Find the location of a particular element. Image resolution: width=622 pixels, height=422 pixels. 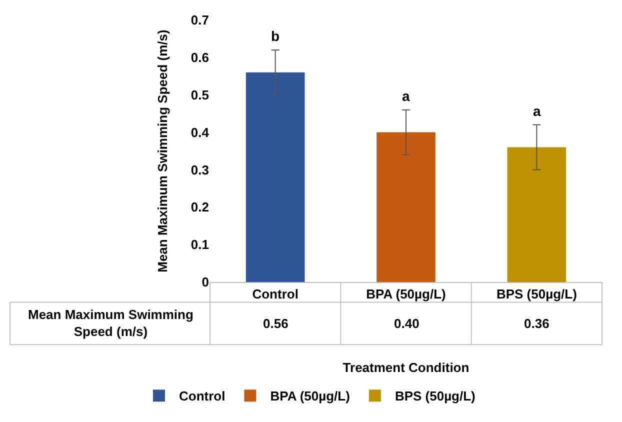

x-tick-label: BPA (50µg/L) is located at coordinates (406, 294).